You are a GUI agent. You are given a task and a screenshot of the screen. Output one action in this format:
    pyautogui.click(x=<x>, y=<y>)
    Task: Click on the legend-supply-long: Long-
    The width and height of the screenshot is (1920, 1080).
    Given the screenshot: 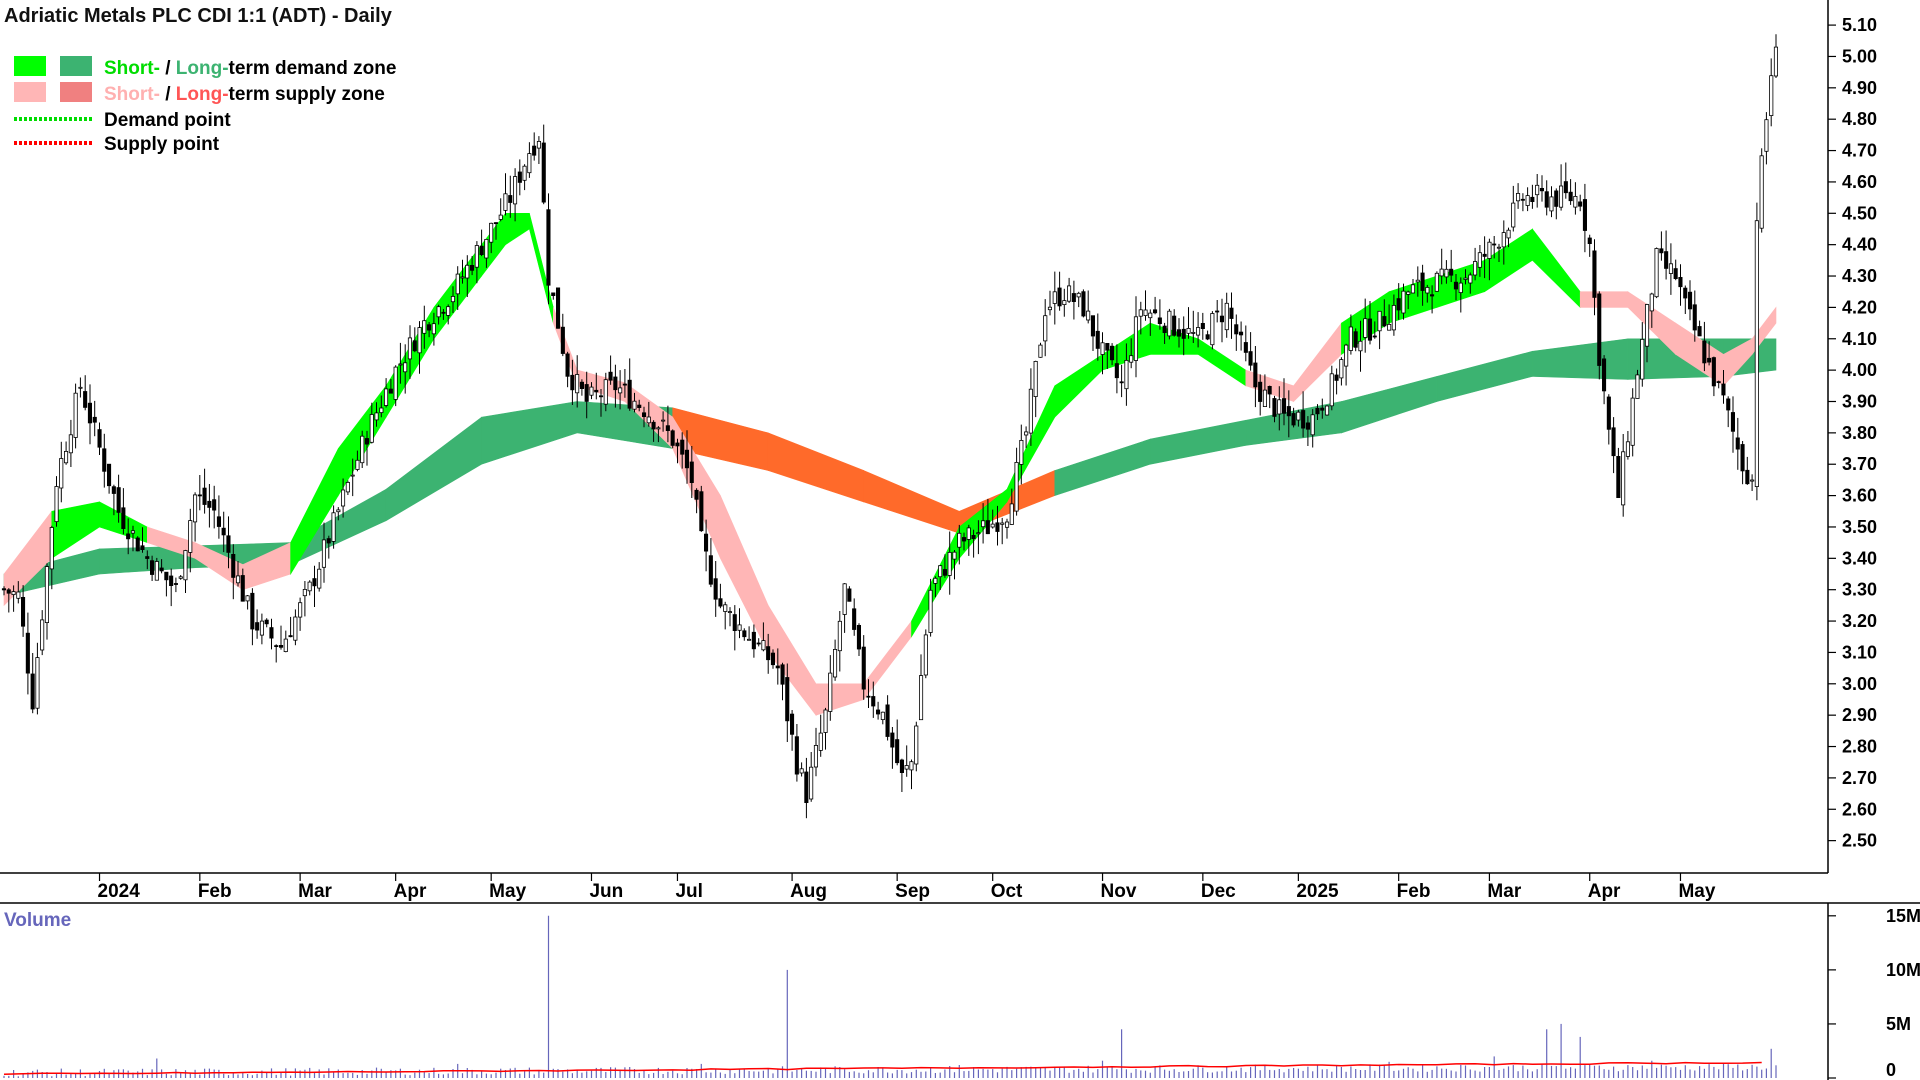 What is the action you would take?
    pyautogui.click(x=202, y=94)
    